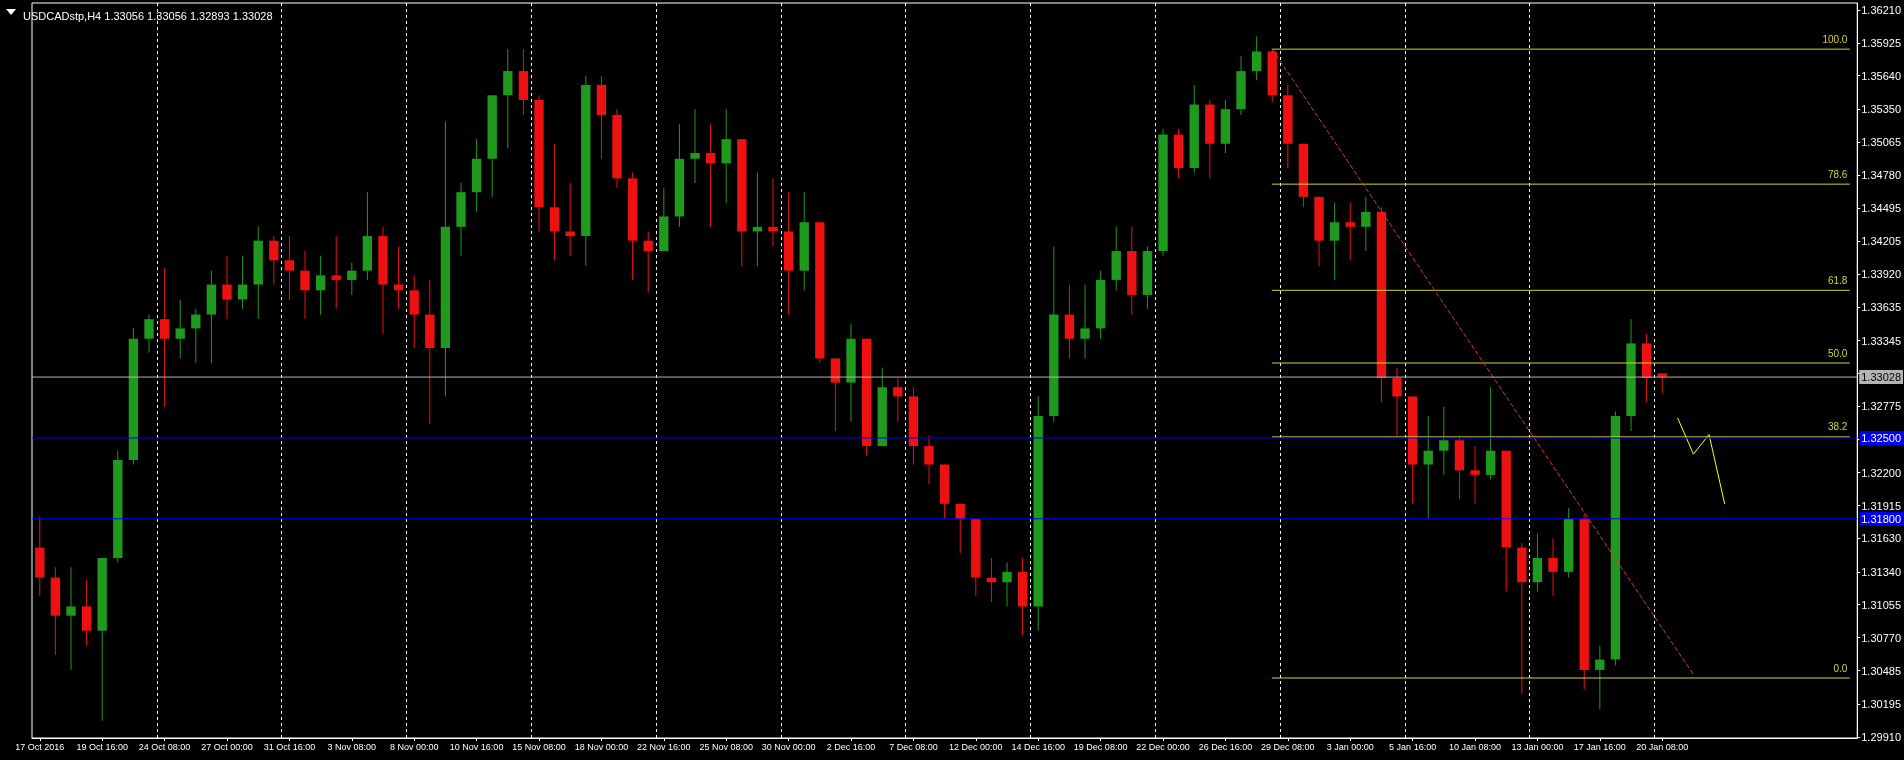 This screenshot has width=1904, height=760. What do you see at coordinates (1881, 241) in the screenshot?
I see `y-tick-label: 1.34205` at bounding box center [1881, 241].